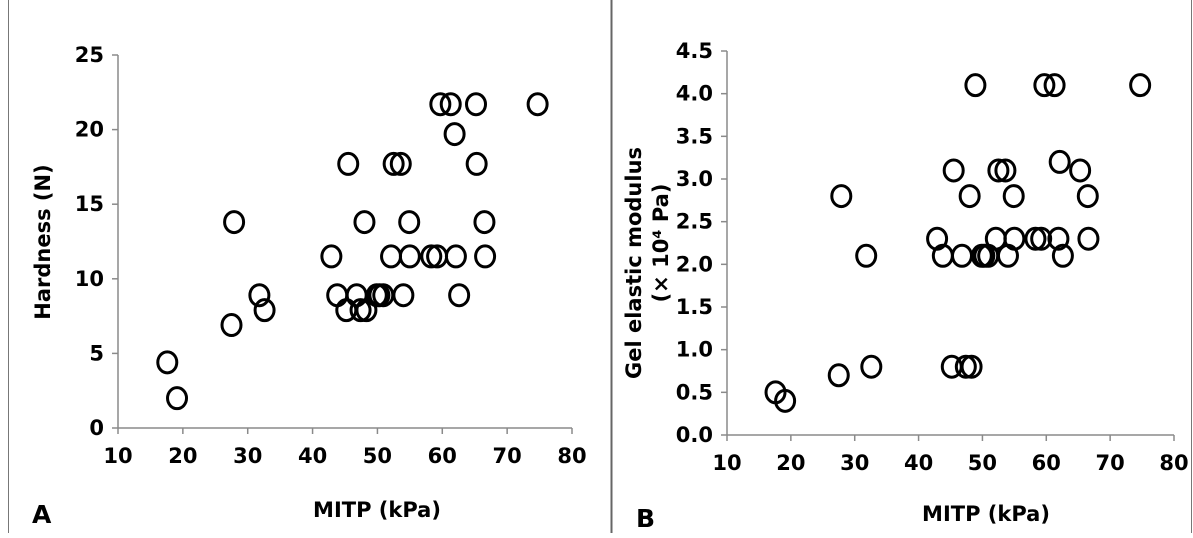  I want to click on panel-a-letter: A, so click(42, 514).